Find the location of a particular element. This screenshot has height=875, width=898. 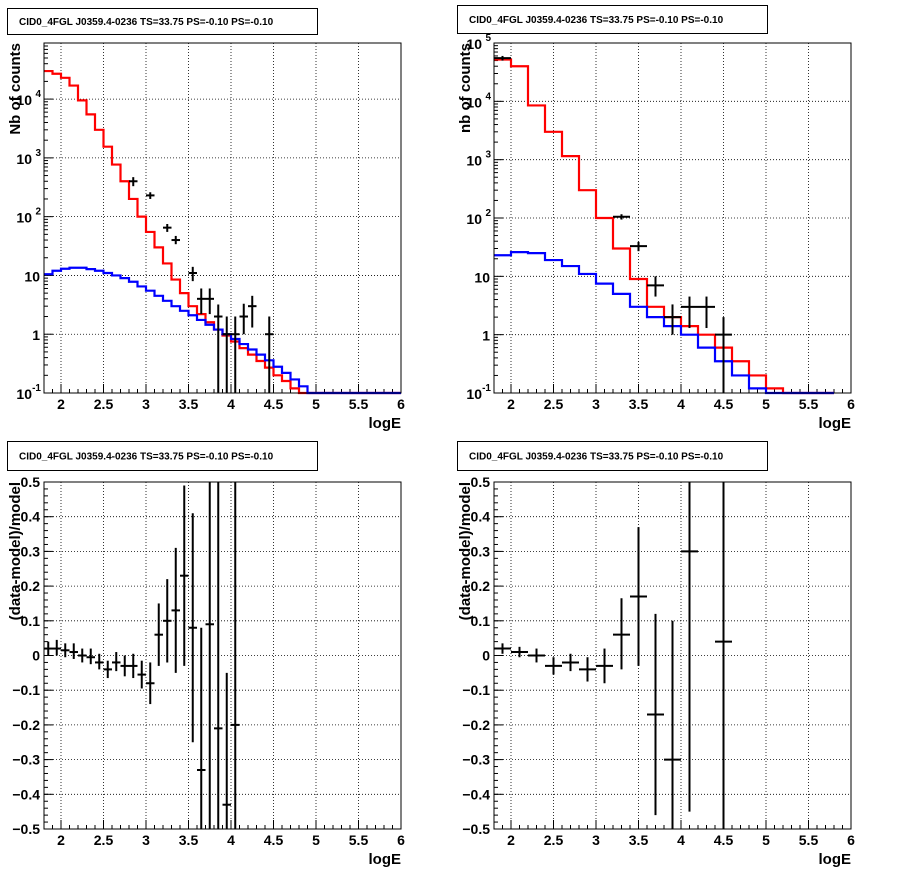

y-tick-label: −0.3 is located at coordinates (26, 760).